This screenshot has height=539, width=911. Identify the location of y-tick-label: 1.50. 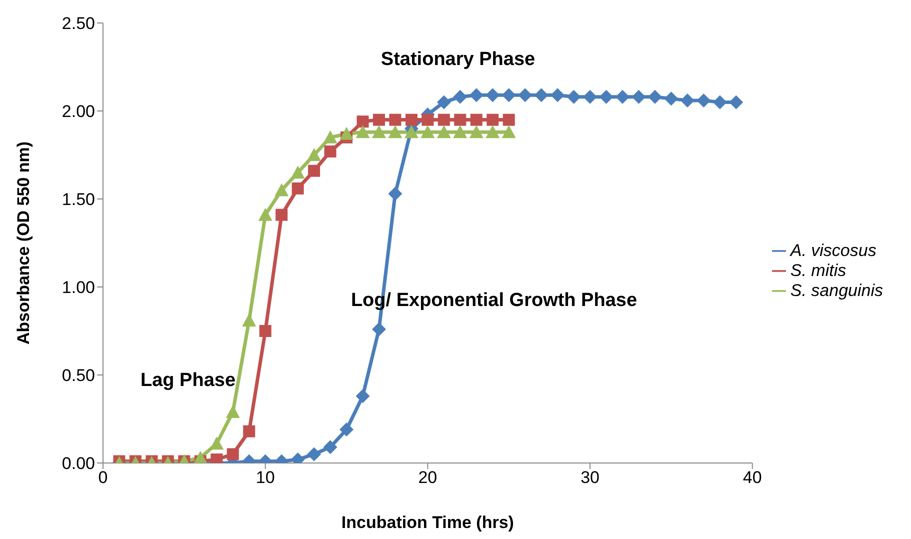
(78, 200).